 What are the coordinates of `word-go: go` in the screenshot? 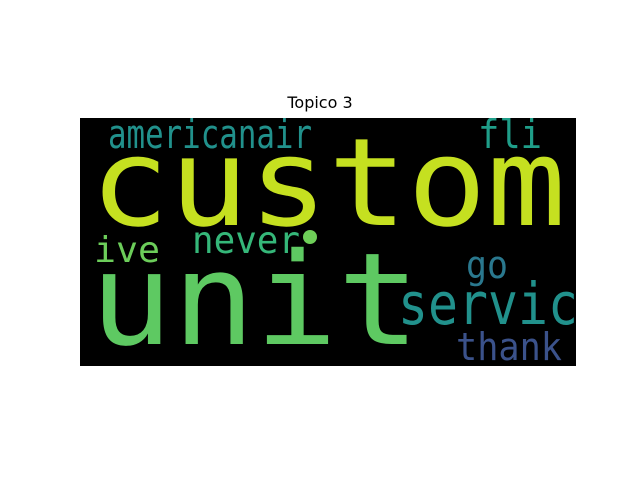 It's located at (487, 265).